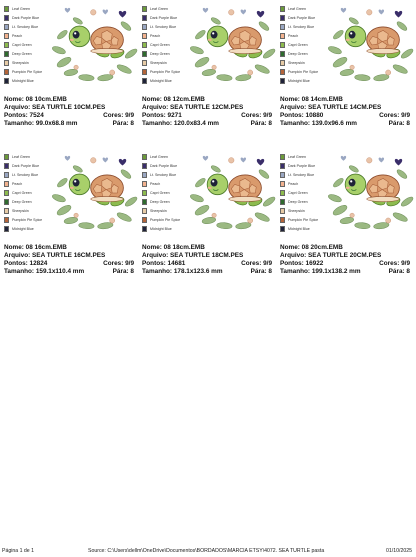 The width and height of the screenshot is (416, 557). I want to click on file-name: Arquivo: SEA TURTLE 10CM.PES, so click(55, 107).